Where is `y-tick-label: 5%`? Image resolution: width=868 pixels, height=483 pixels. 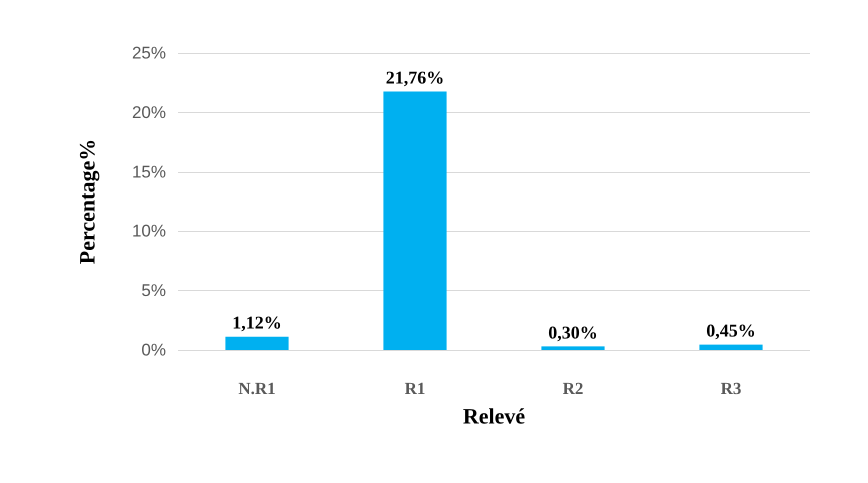 y-tick-label: 5% is located at coordinates (153, 290).